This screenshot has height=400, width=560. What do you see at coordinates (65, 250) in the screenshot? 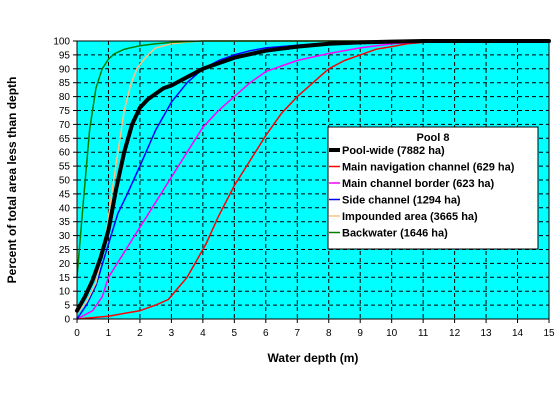
I see `y-tick-label: 25` at bounding box center [65, 250].